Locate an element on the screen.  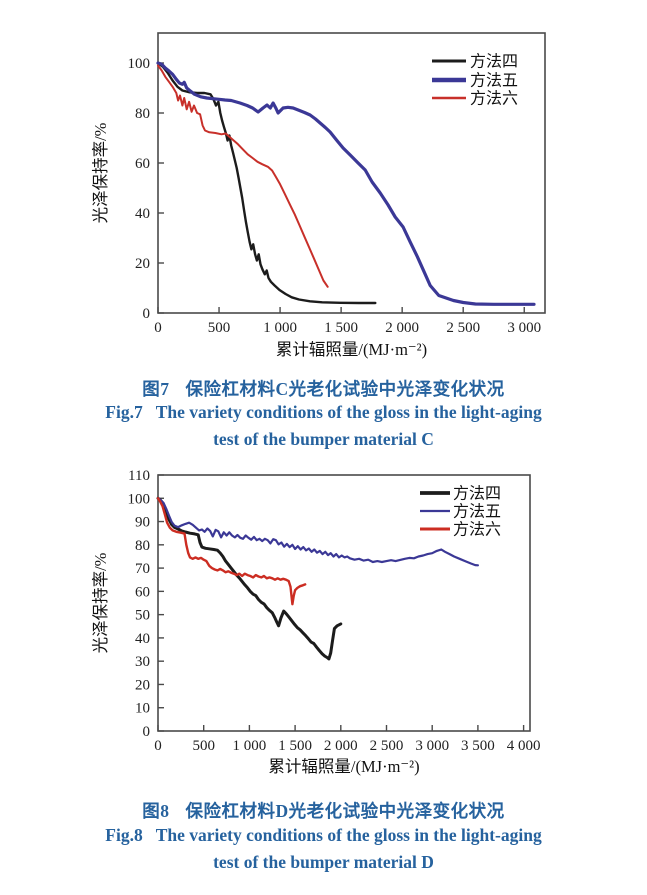
figure7-caption-zh: 图7 保险杠材料C光老化试验中光泽变化状况 is located at coordinates (323, 388).